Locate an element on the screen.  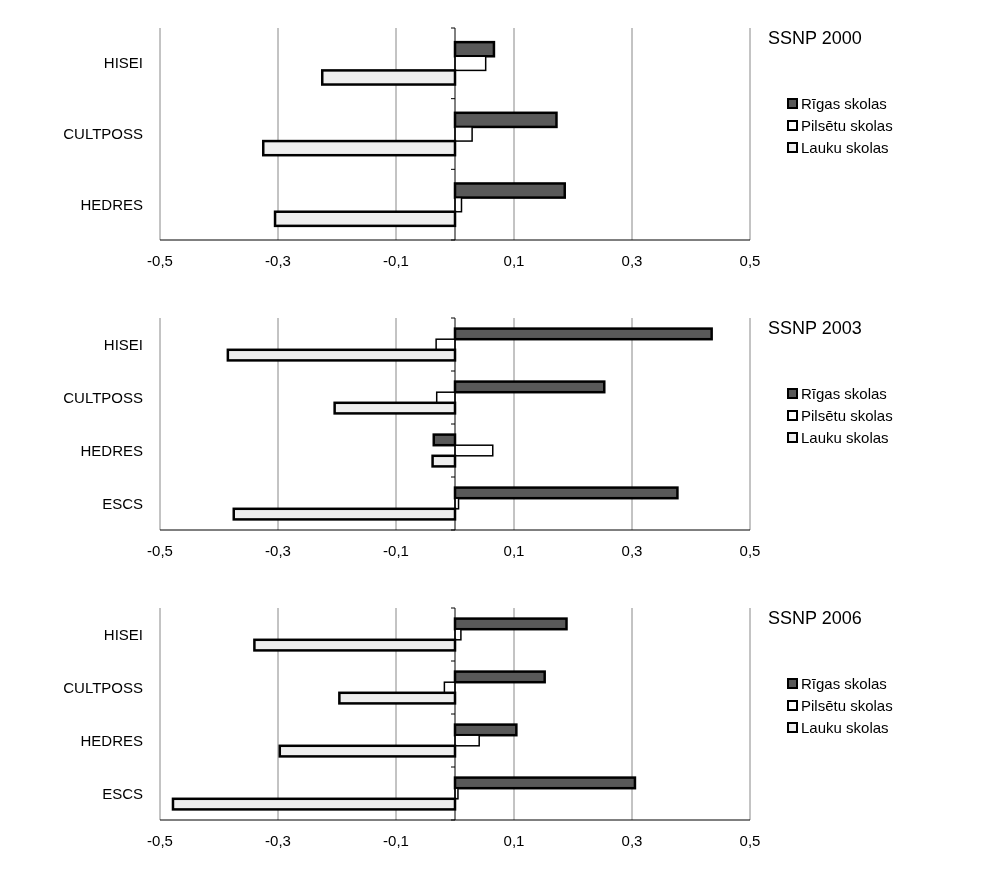
text: SSNP 2000 is located at coordinates (815, 38).